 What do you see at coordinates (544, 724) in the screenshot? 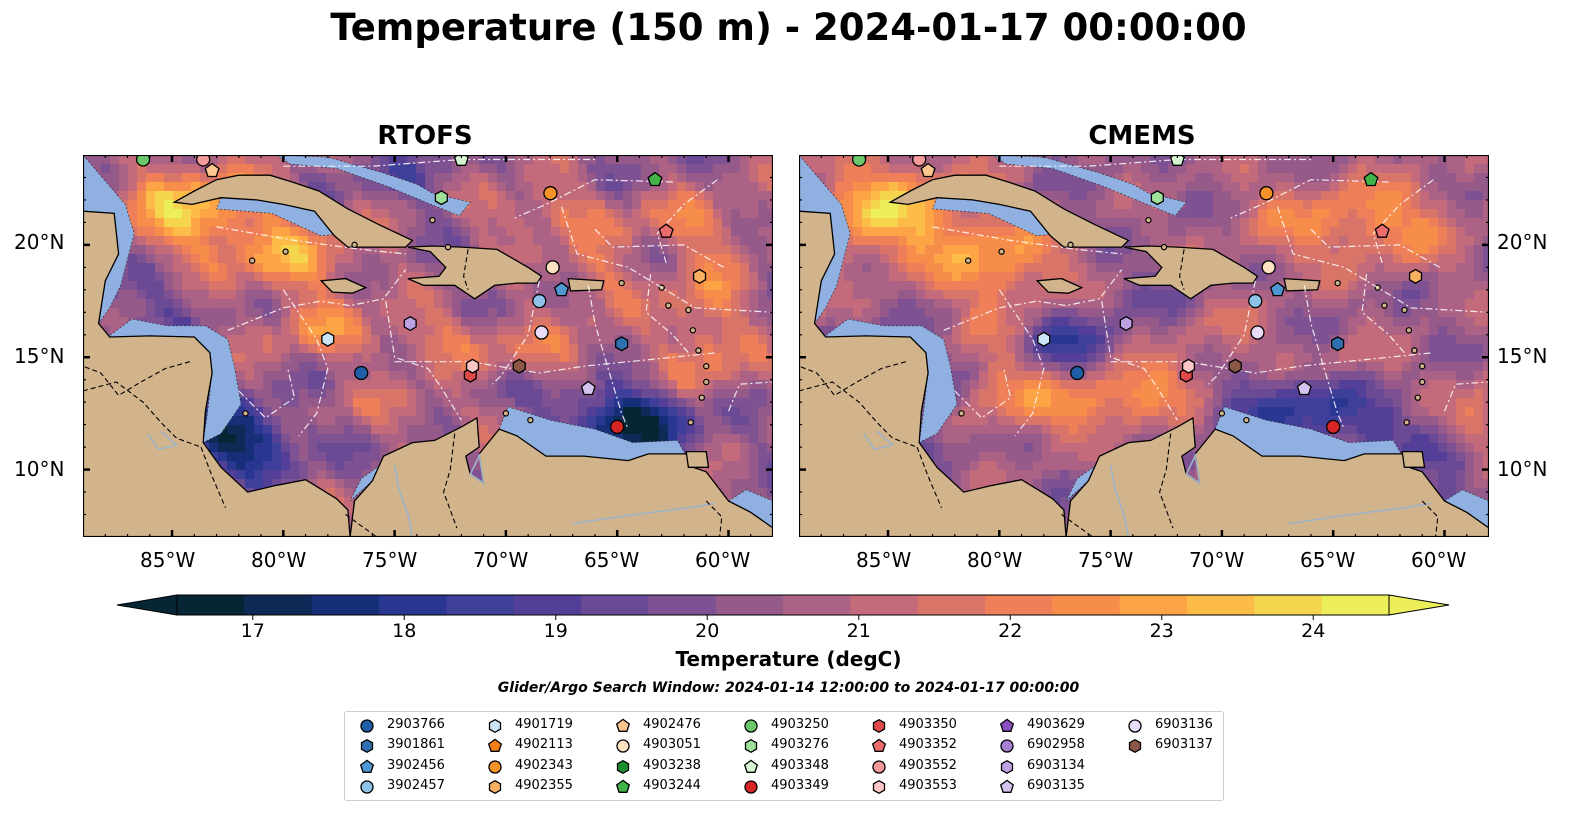
I see `legend-label: 4901719` at bounding box center [544, 724].